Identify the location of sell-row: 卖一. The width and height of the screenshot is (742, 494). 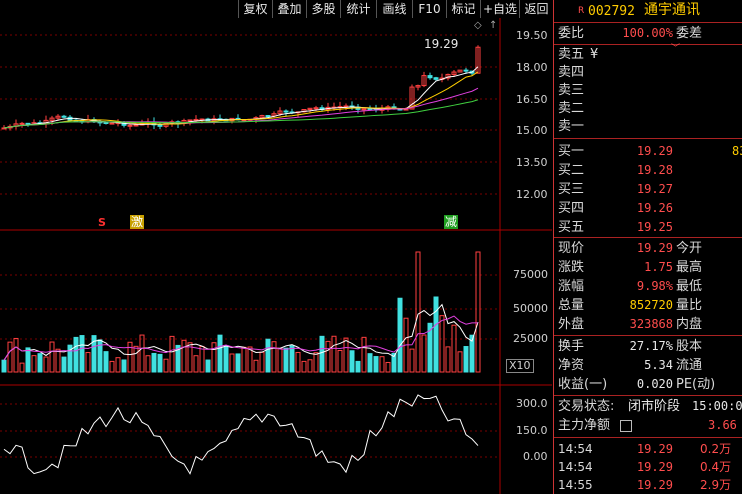
(648, 126).